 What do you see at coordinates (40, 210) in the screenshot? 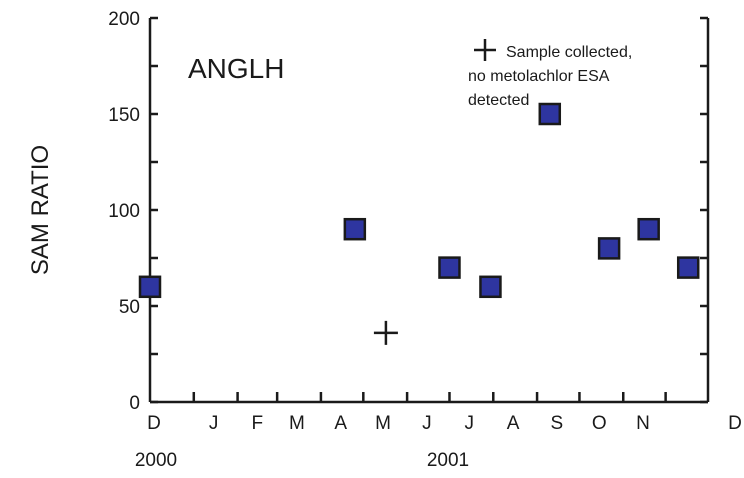
I see `y-axis-label: SAM RATIO` at bounding box center [40, 210].